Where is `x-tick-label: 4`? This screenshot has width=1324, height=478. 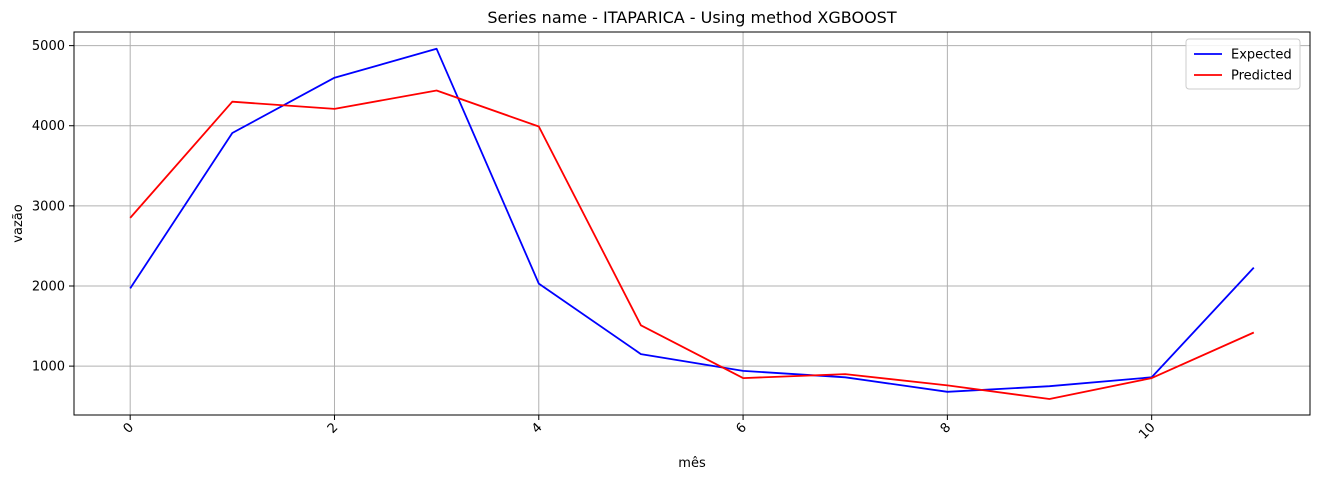
x-tick-label: 4 is located at coordinates (537, 428).